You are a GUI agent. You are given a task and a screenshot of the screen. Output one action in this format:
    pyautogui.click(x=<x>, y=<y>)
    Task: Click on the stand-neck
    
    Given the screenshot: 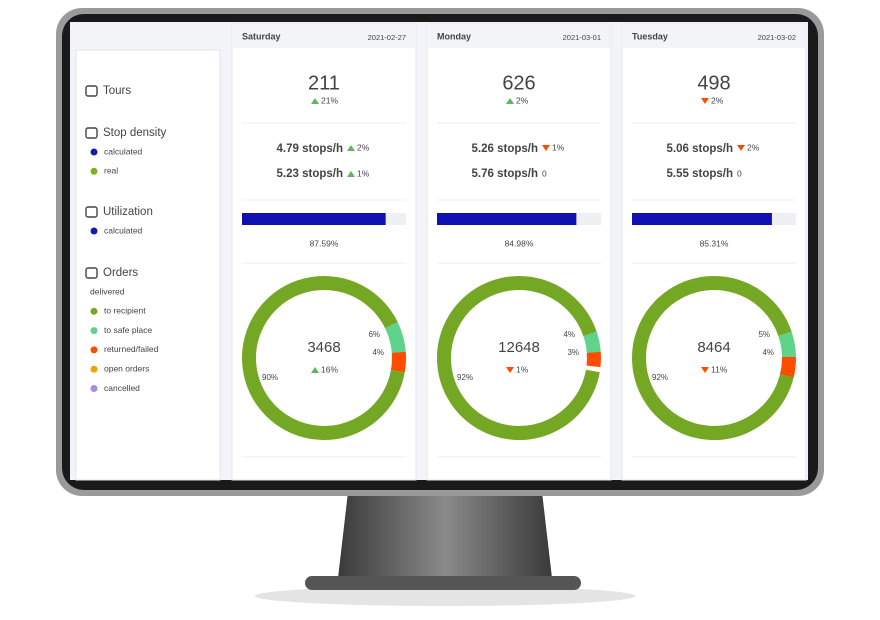 What is the action you would take?
    pyautogui.click(x=445, y=535)
    